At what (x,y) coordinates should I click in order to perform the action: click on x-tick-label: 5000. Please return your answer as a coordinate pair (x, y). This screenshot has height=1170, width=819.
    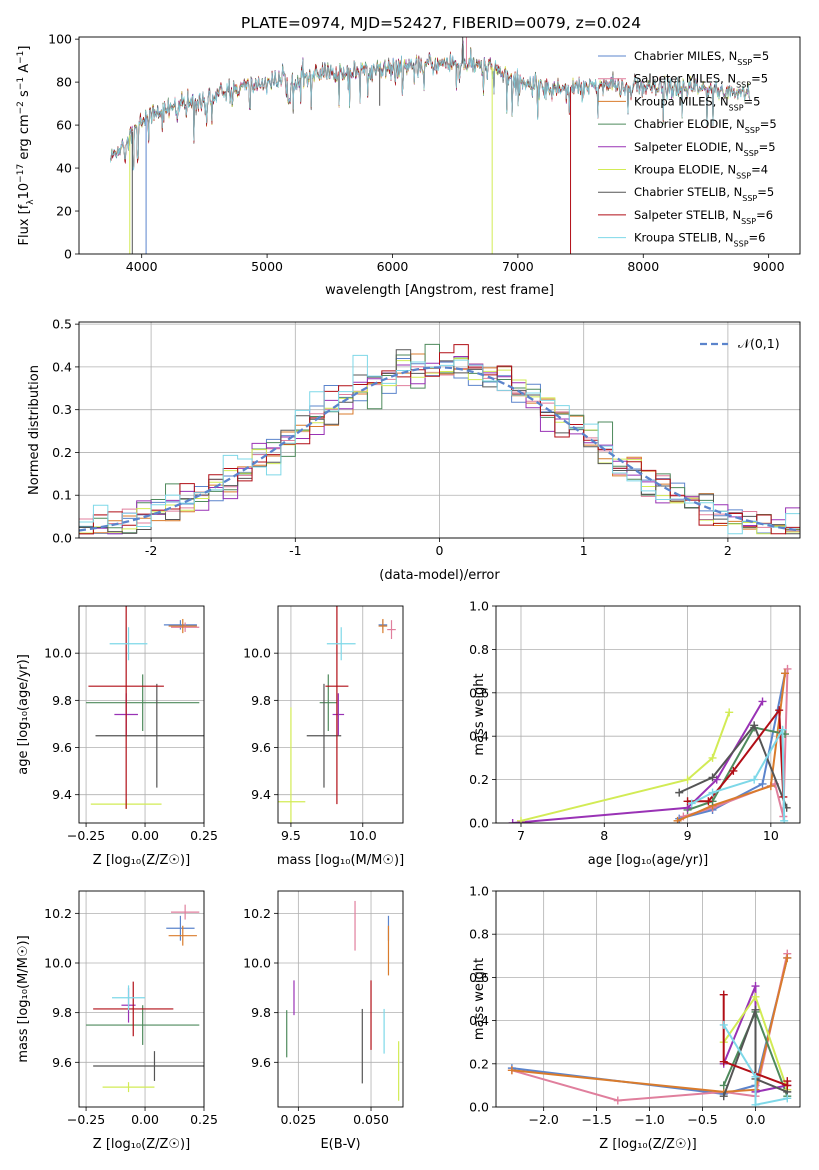
    Looking at the image, I should click on (267, 266).